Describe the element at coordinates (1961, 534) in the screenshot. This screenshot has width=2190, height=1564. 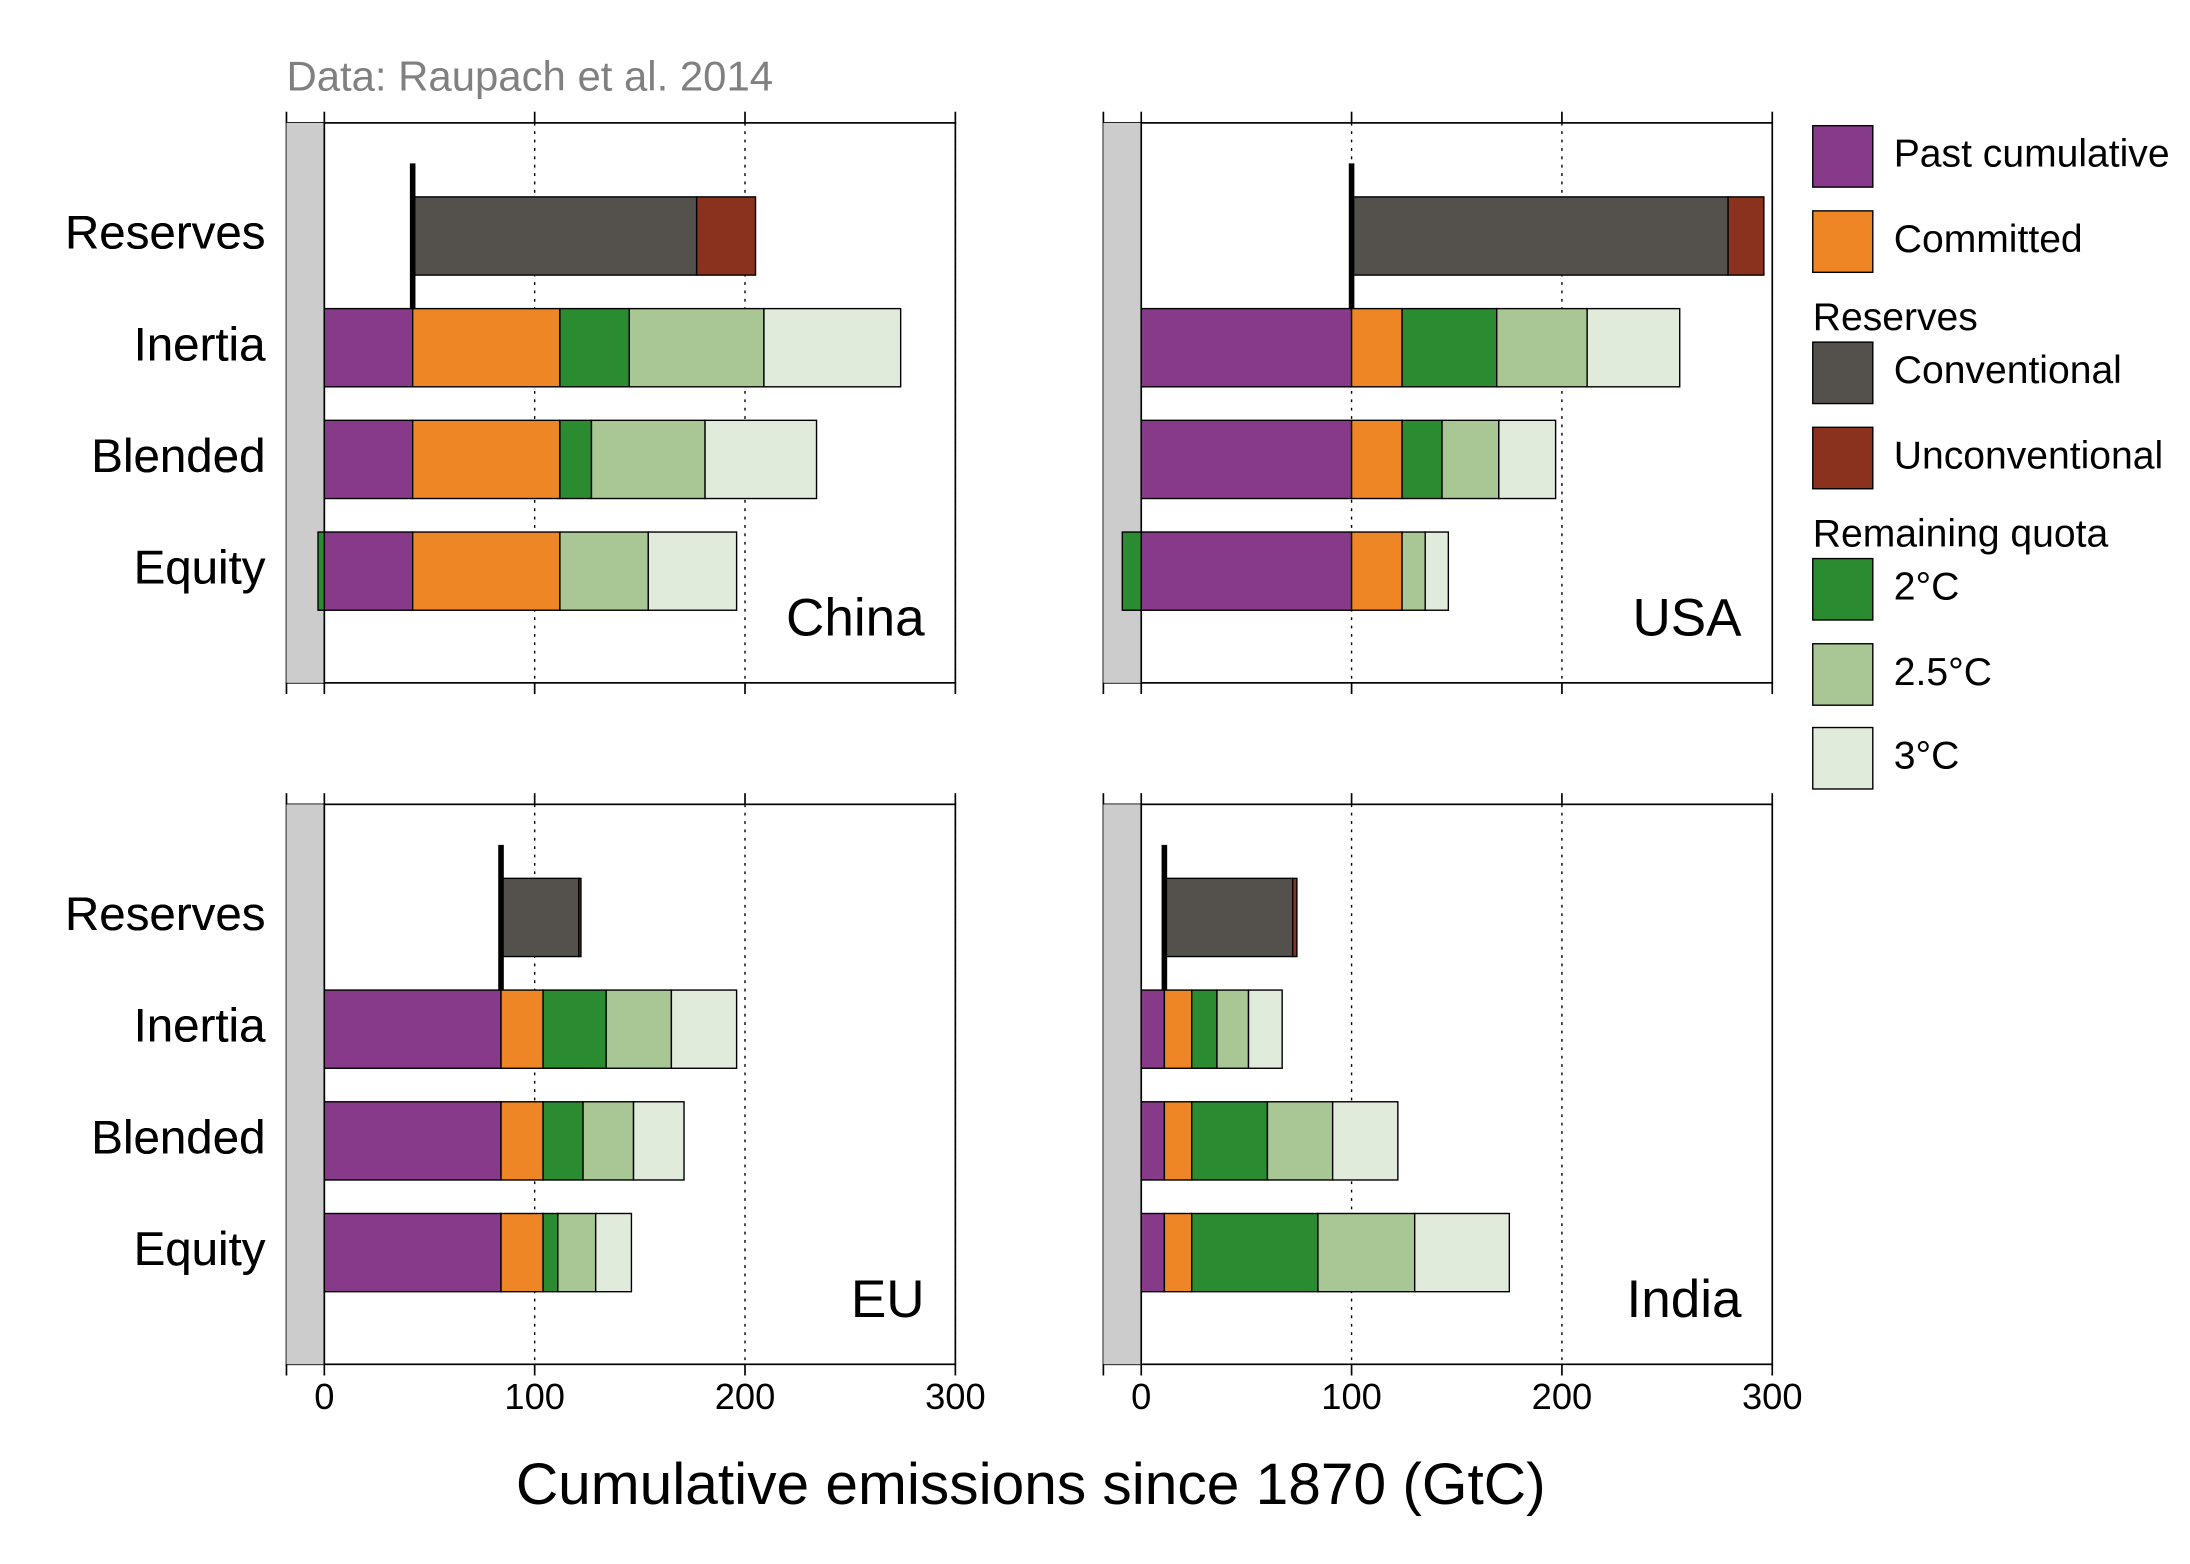
I see `legend-heading: Remaining quota` at that location.